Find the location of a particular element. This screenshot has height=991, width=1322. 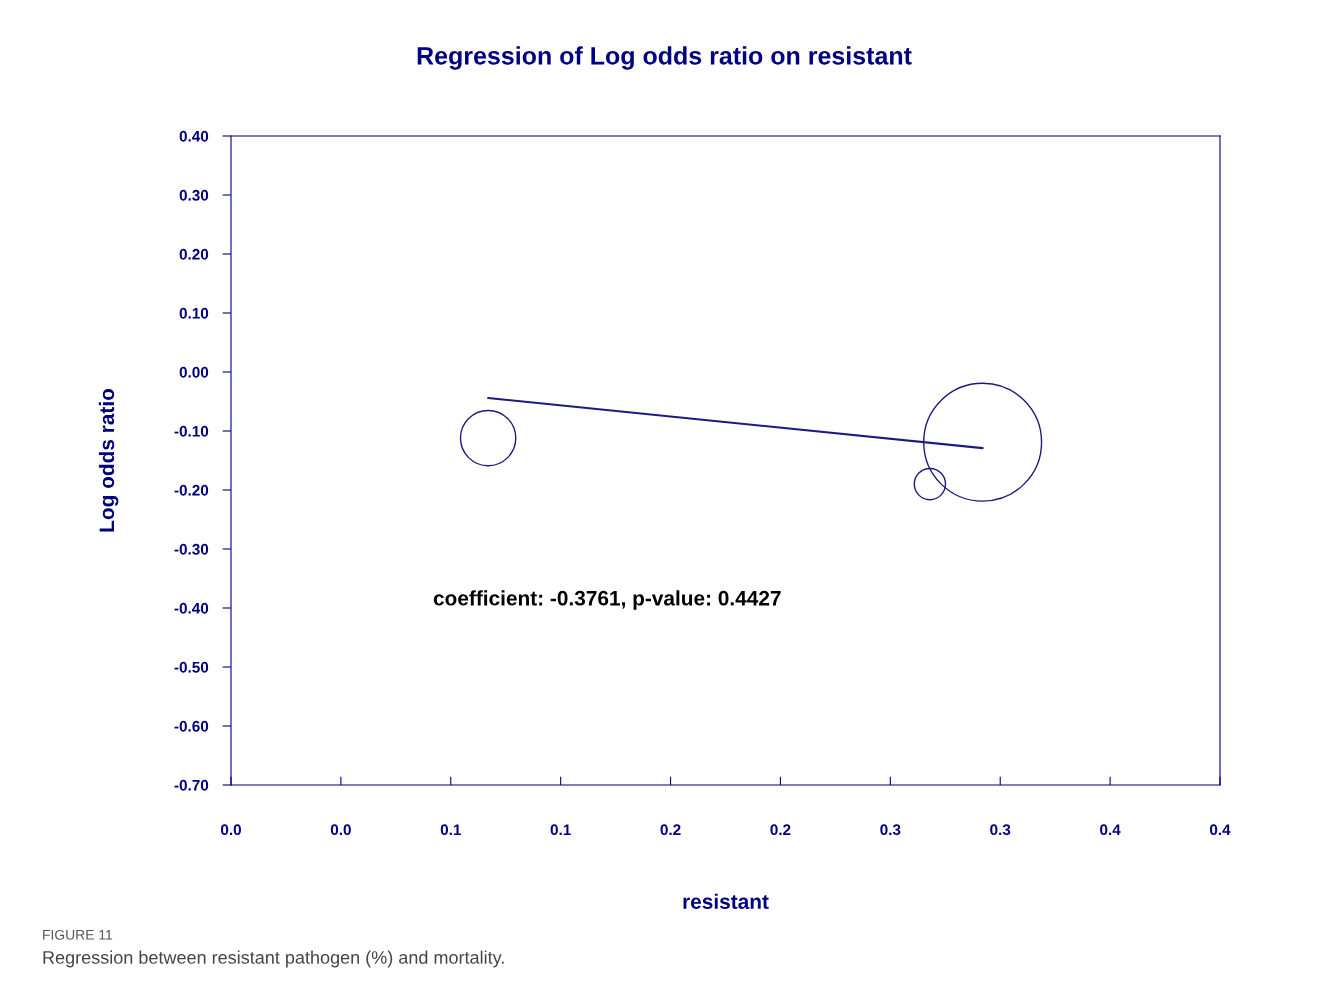

y-tick-label: -0.20 is located at coordinates (191, 490).